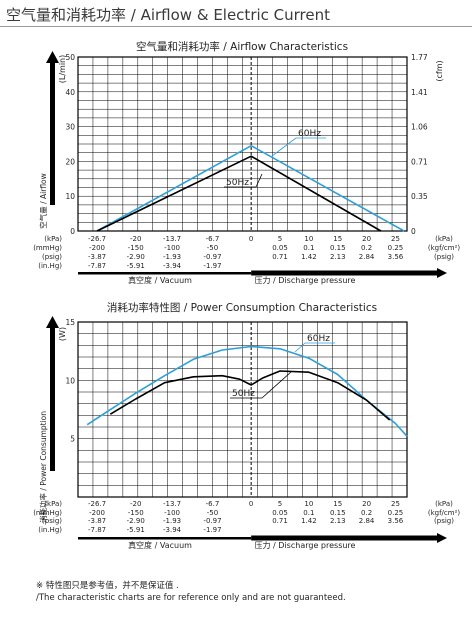 The width and height of the screenshot is (472, 622). Describe the element at coordinates (444, 521) in the screenshot. I see `chart2-xrow-unit-right: (psig)` at that location.